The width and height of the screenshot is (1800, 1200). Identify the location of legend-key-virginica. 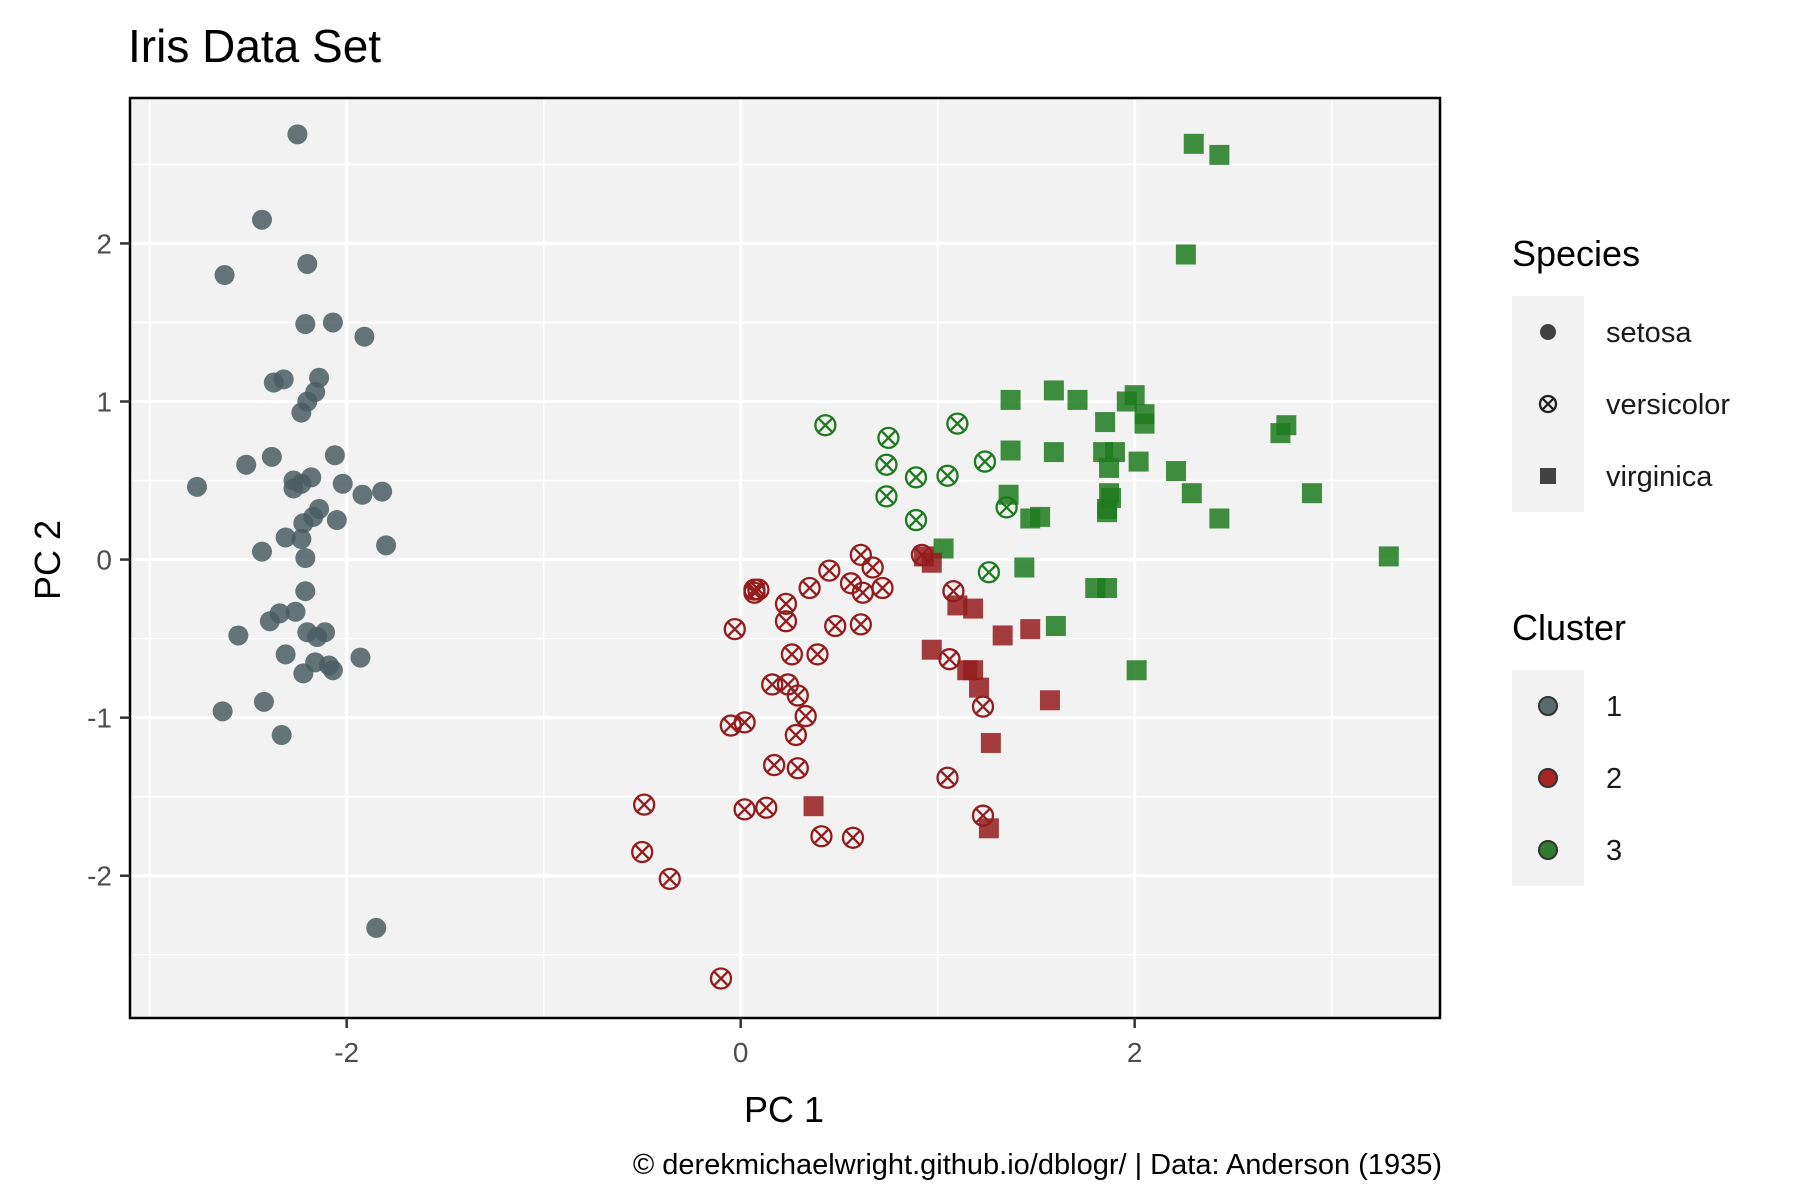
(1548, 476).